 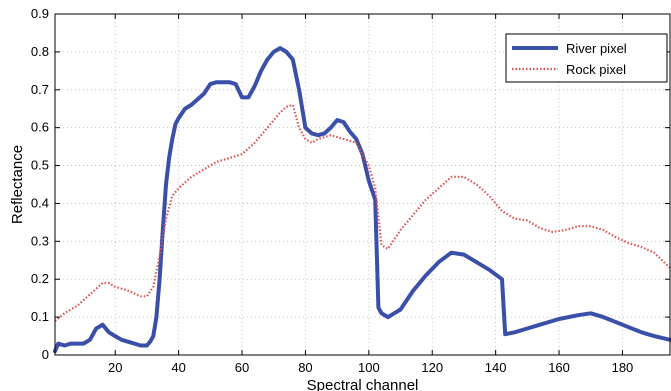 I want to click on legend-box, so click(x=586, y=58).